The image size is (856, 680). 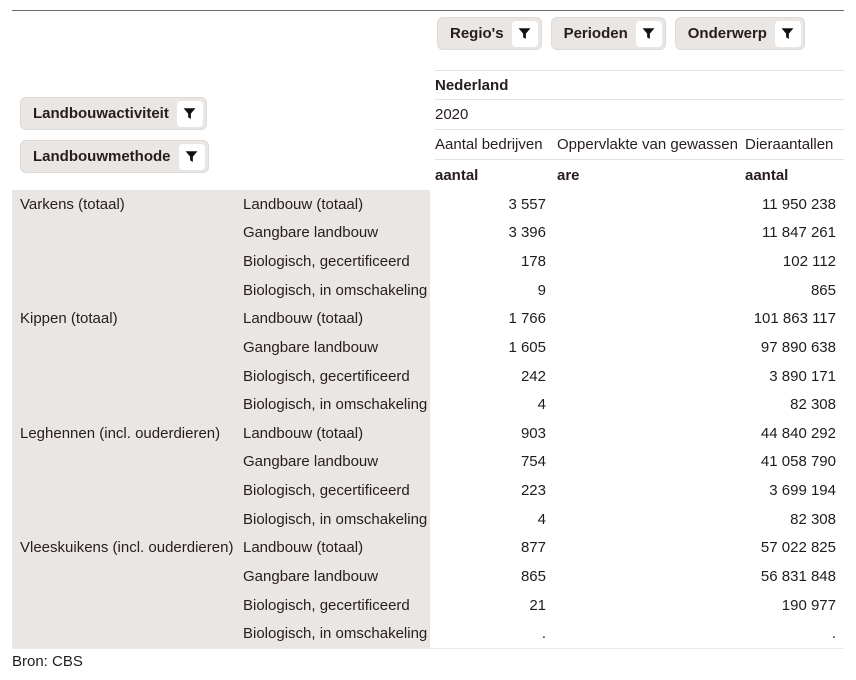 What do you see at coordinates (798, 576) in the screenshot?
I see `value-dieraantallen: 56 831 848` at bounding box center [798, 576].